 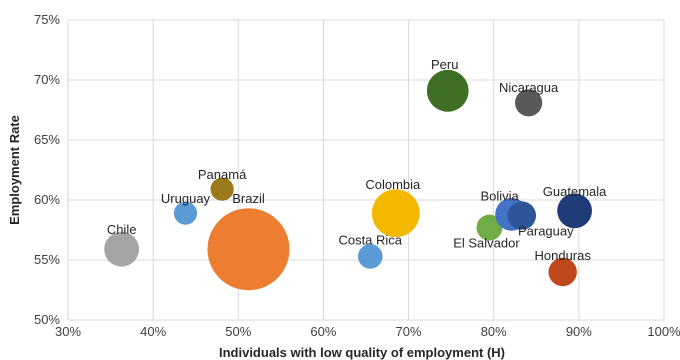 I want to click on data-label: Chile, so click(x=122, y=229).